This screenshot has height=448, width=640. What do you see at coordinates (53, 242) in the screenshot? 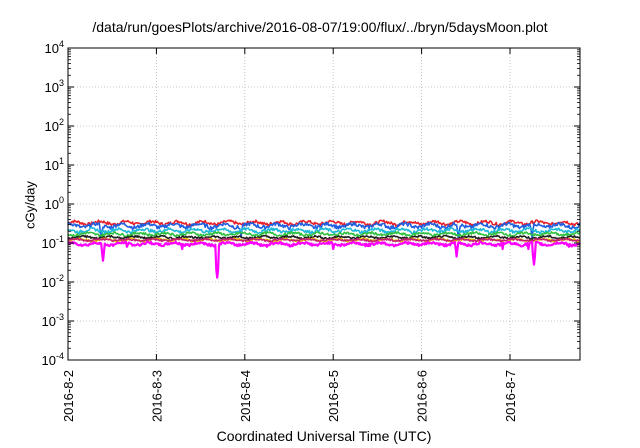
I see `y-tick-label: 10⁻¹` at bounding box center [53, 242].